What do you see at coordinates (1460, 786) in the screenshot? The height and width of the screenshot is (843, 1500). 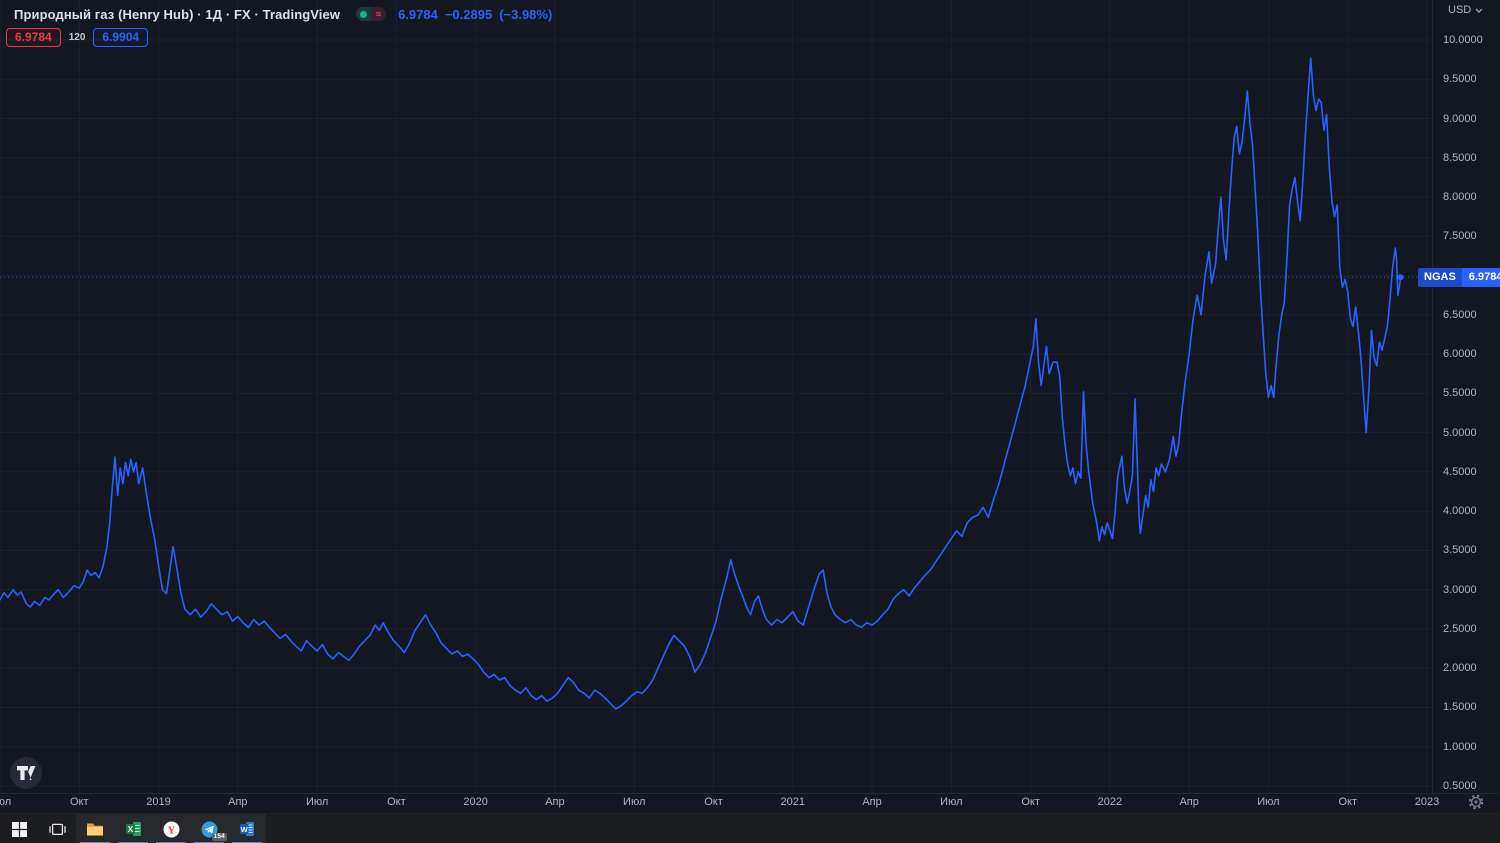 I see `price-axis-label: 0.5000` at bounding box center [1460, 786].